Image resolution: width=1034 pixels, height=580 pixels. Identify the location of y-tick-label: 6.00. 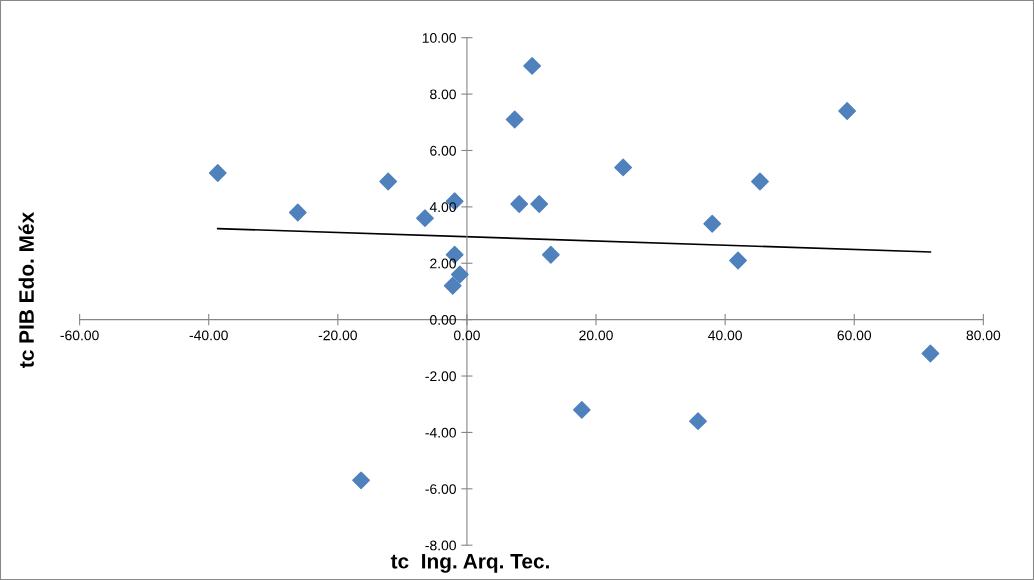
(443, 150).